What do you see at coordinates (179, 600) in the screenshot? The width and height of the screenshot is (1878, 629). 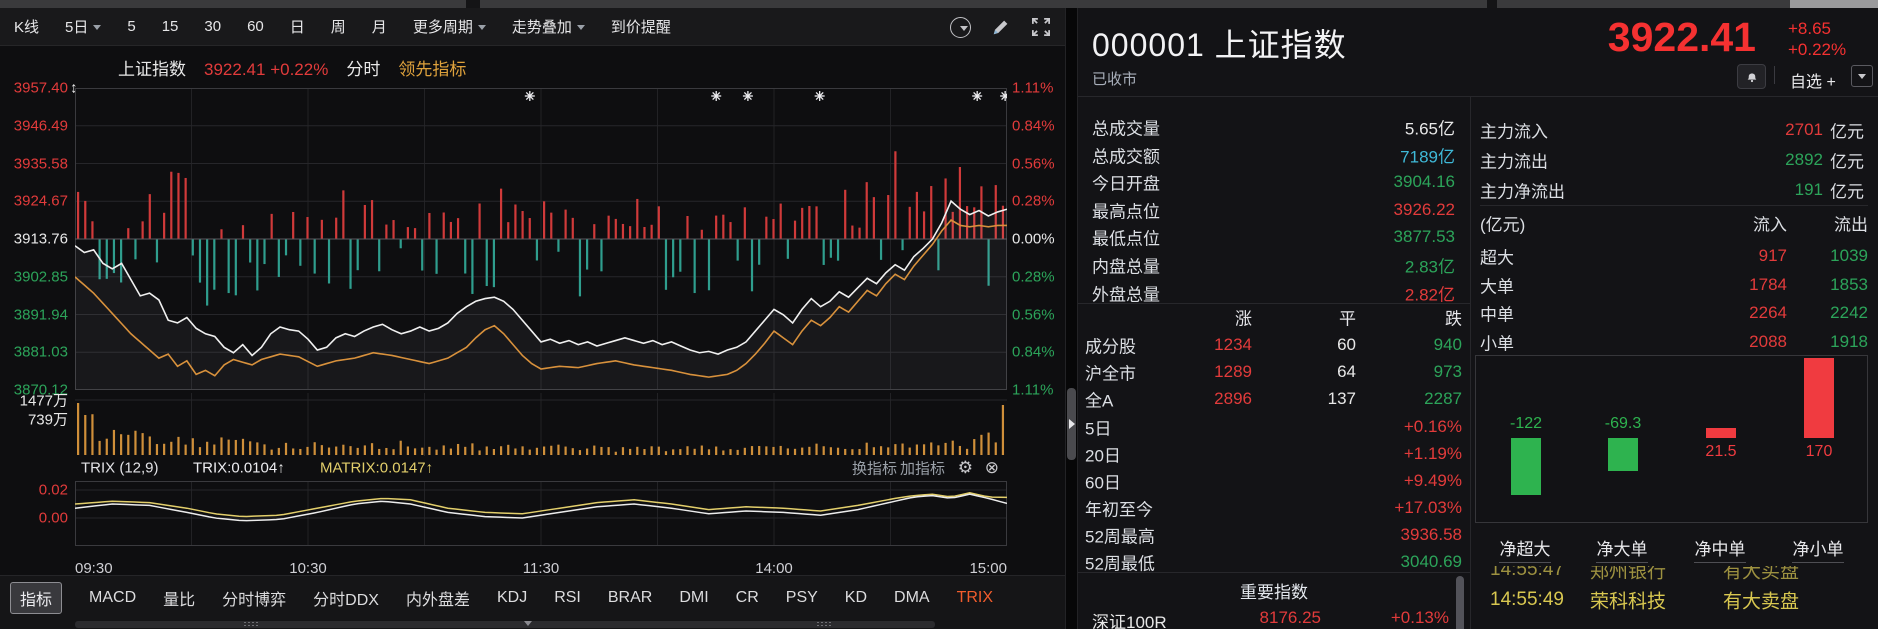 I see `tab-量比: 量比` at bounding box center [179, 600].